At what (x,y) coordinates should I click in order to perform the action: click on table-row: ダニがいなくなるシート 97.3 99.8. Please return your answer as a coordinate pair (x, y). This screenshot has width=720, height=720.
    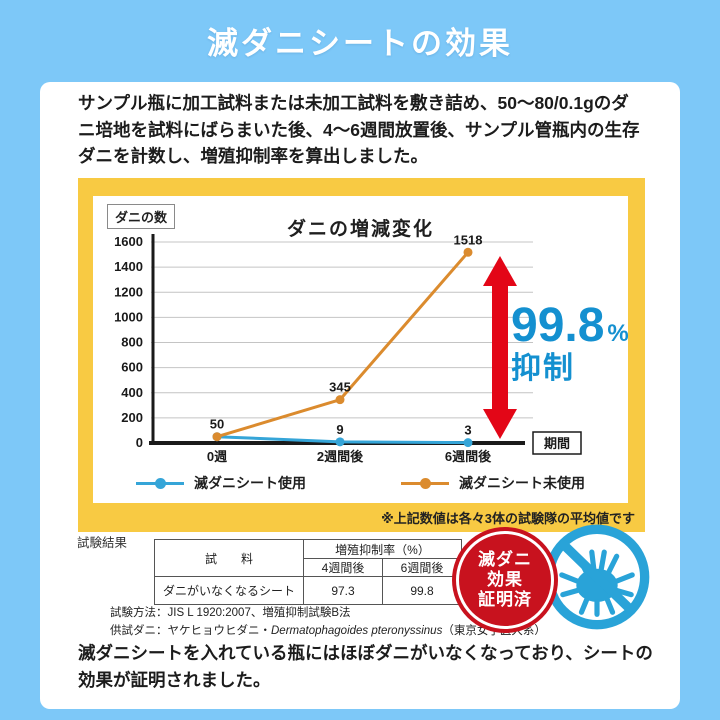
    Looking at the image, I should click on (308, 590).